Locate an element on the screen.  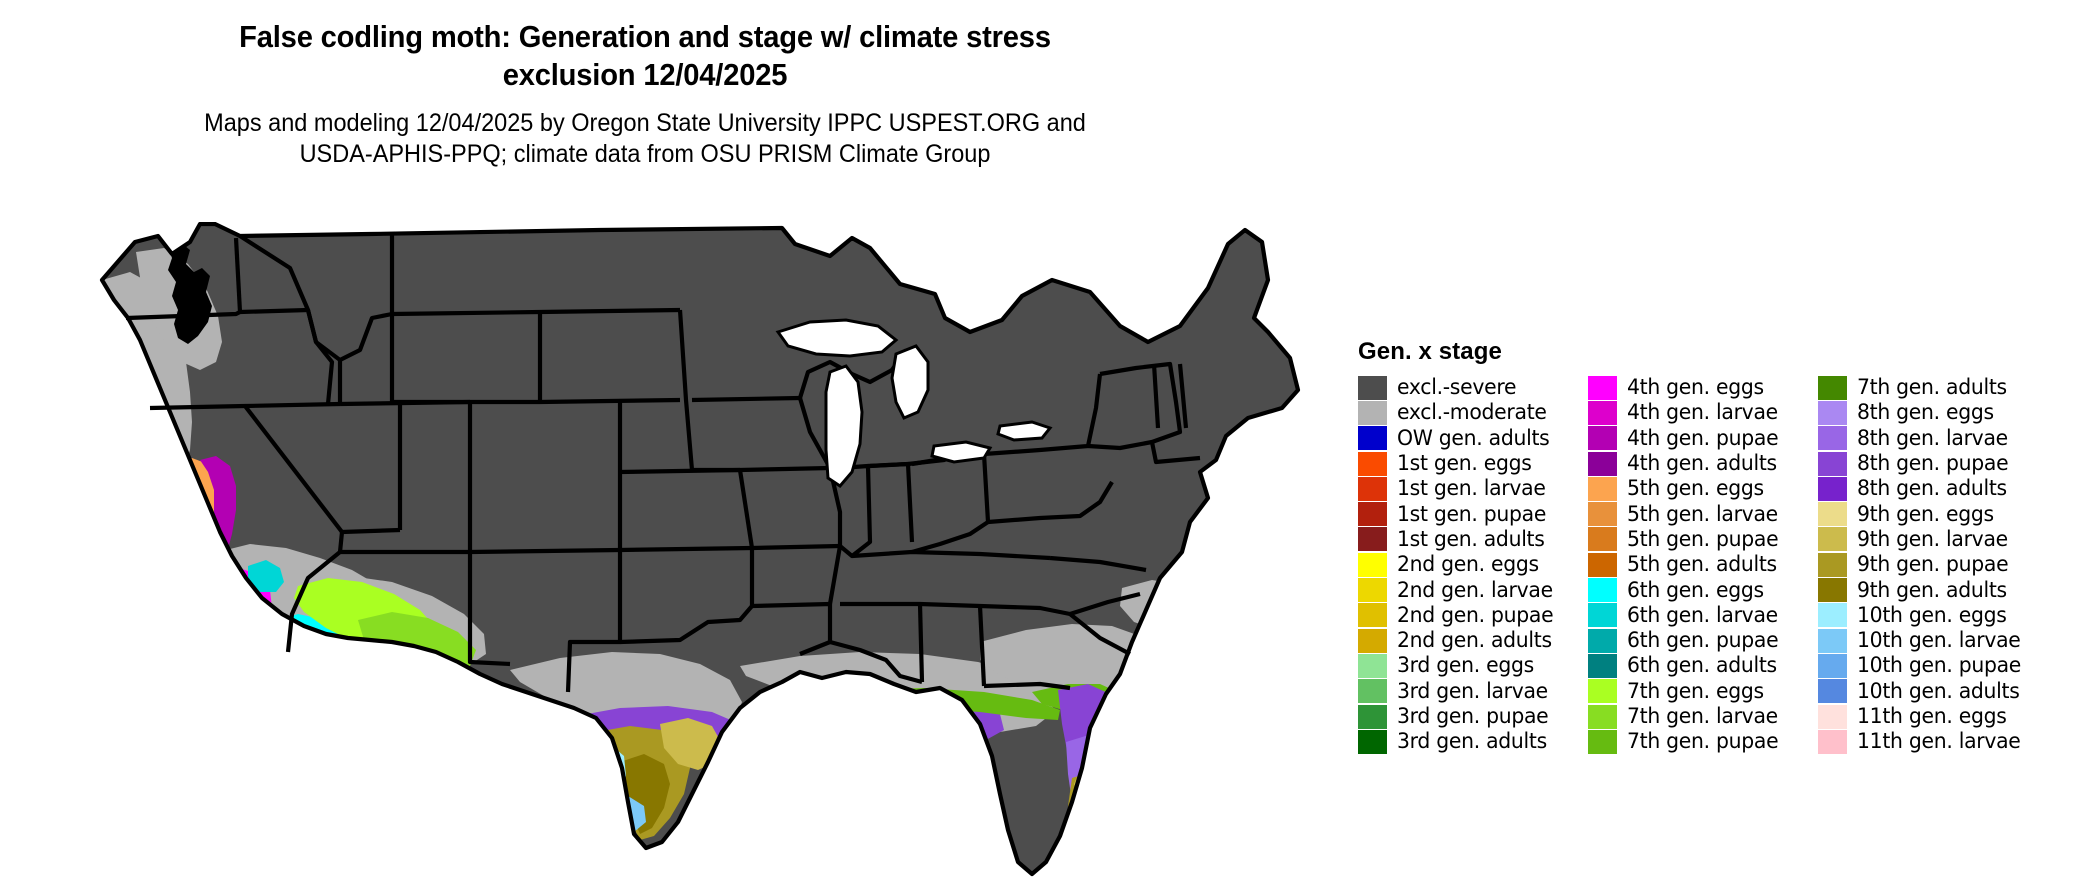
legend-item: 7th gen. larvae is located at coordinates (1703, 716).